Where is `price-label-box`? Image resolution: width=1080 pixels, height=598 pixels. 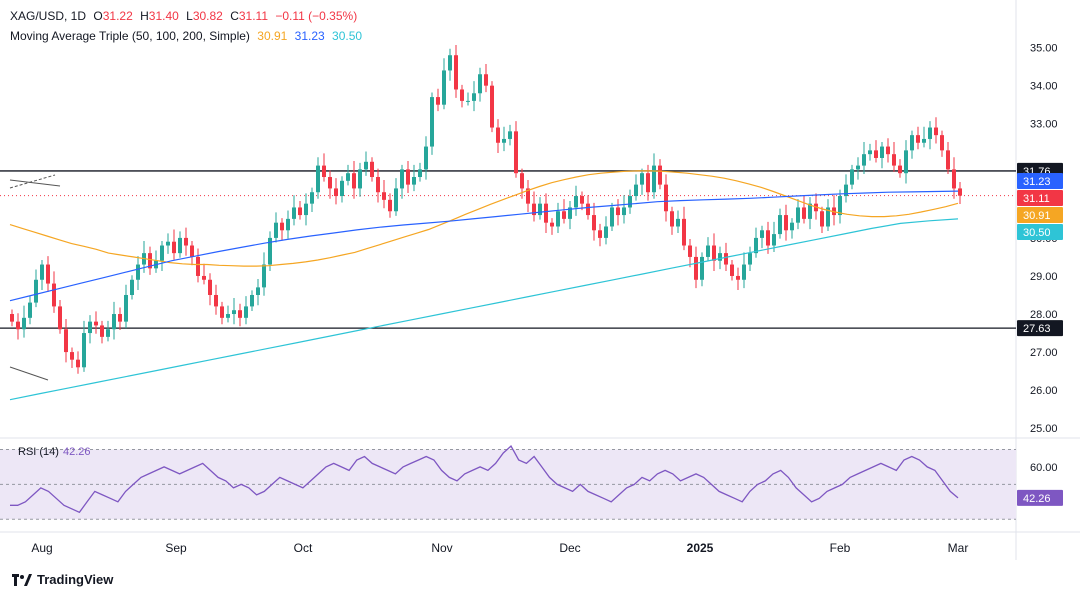 price-label-box is located at coordinates (1040, 215).